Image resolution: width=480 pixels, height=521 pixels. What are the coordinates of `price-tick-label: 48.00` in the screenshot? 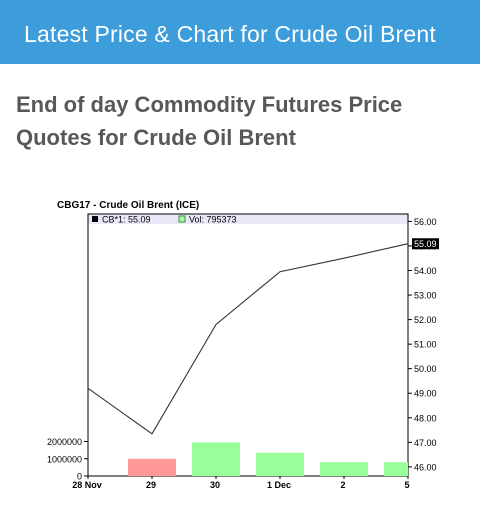 It's located at (425, 418).